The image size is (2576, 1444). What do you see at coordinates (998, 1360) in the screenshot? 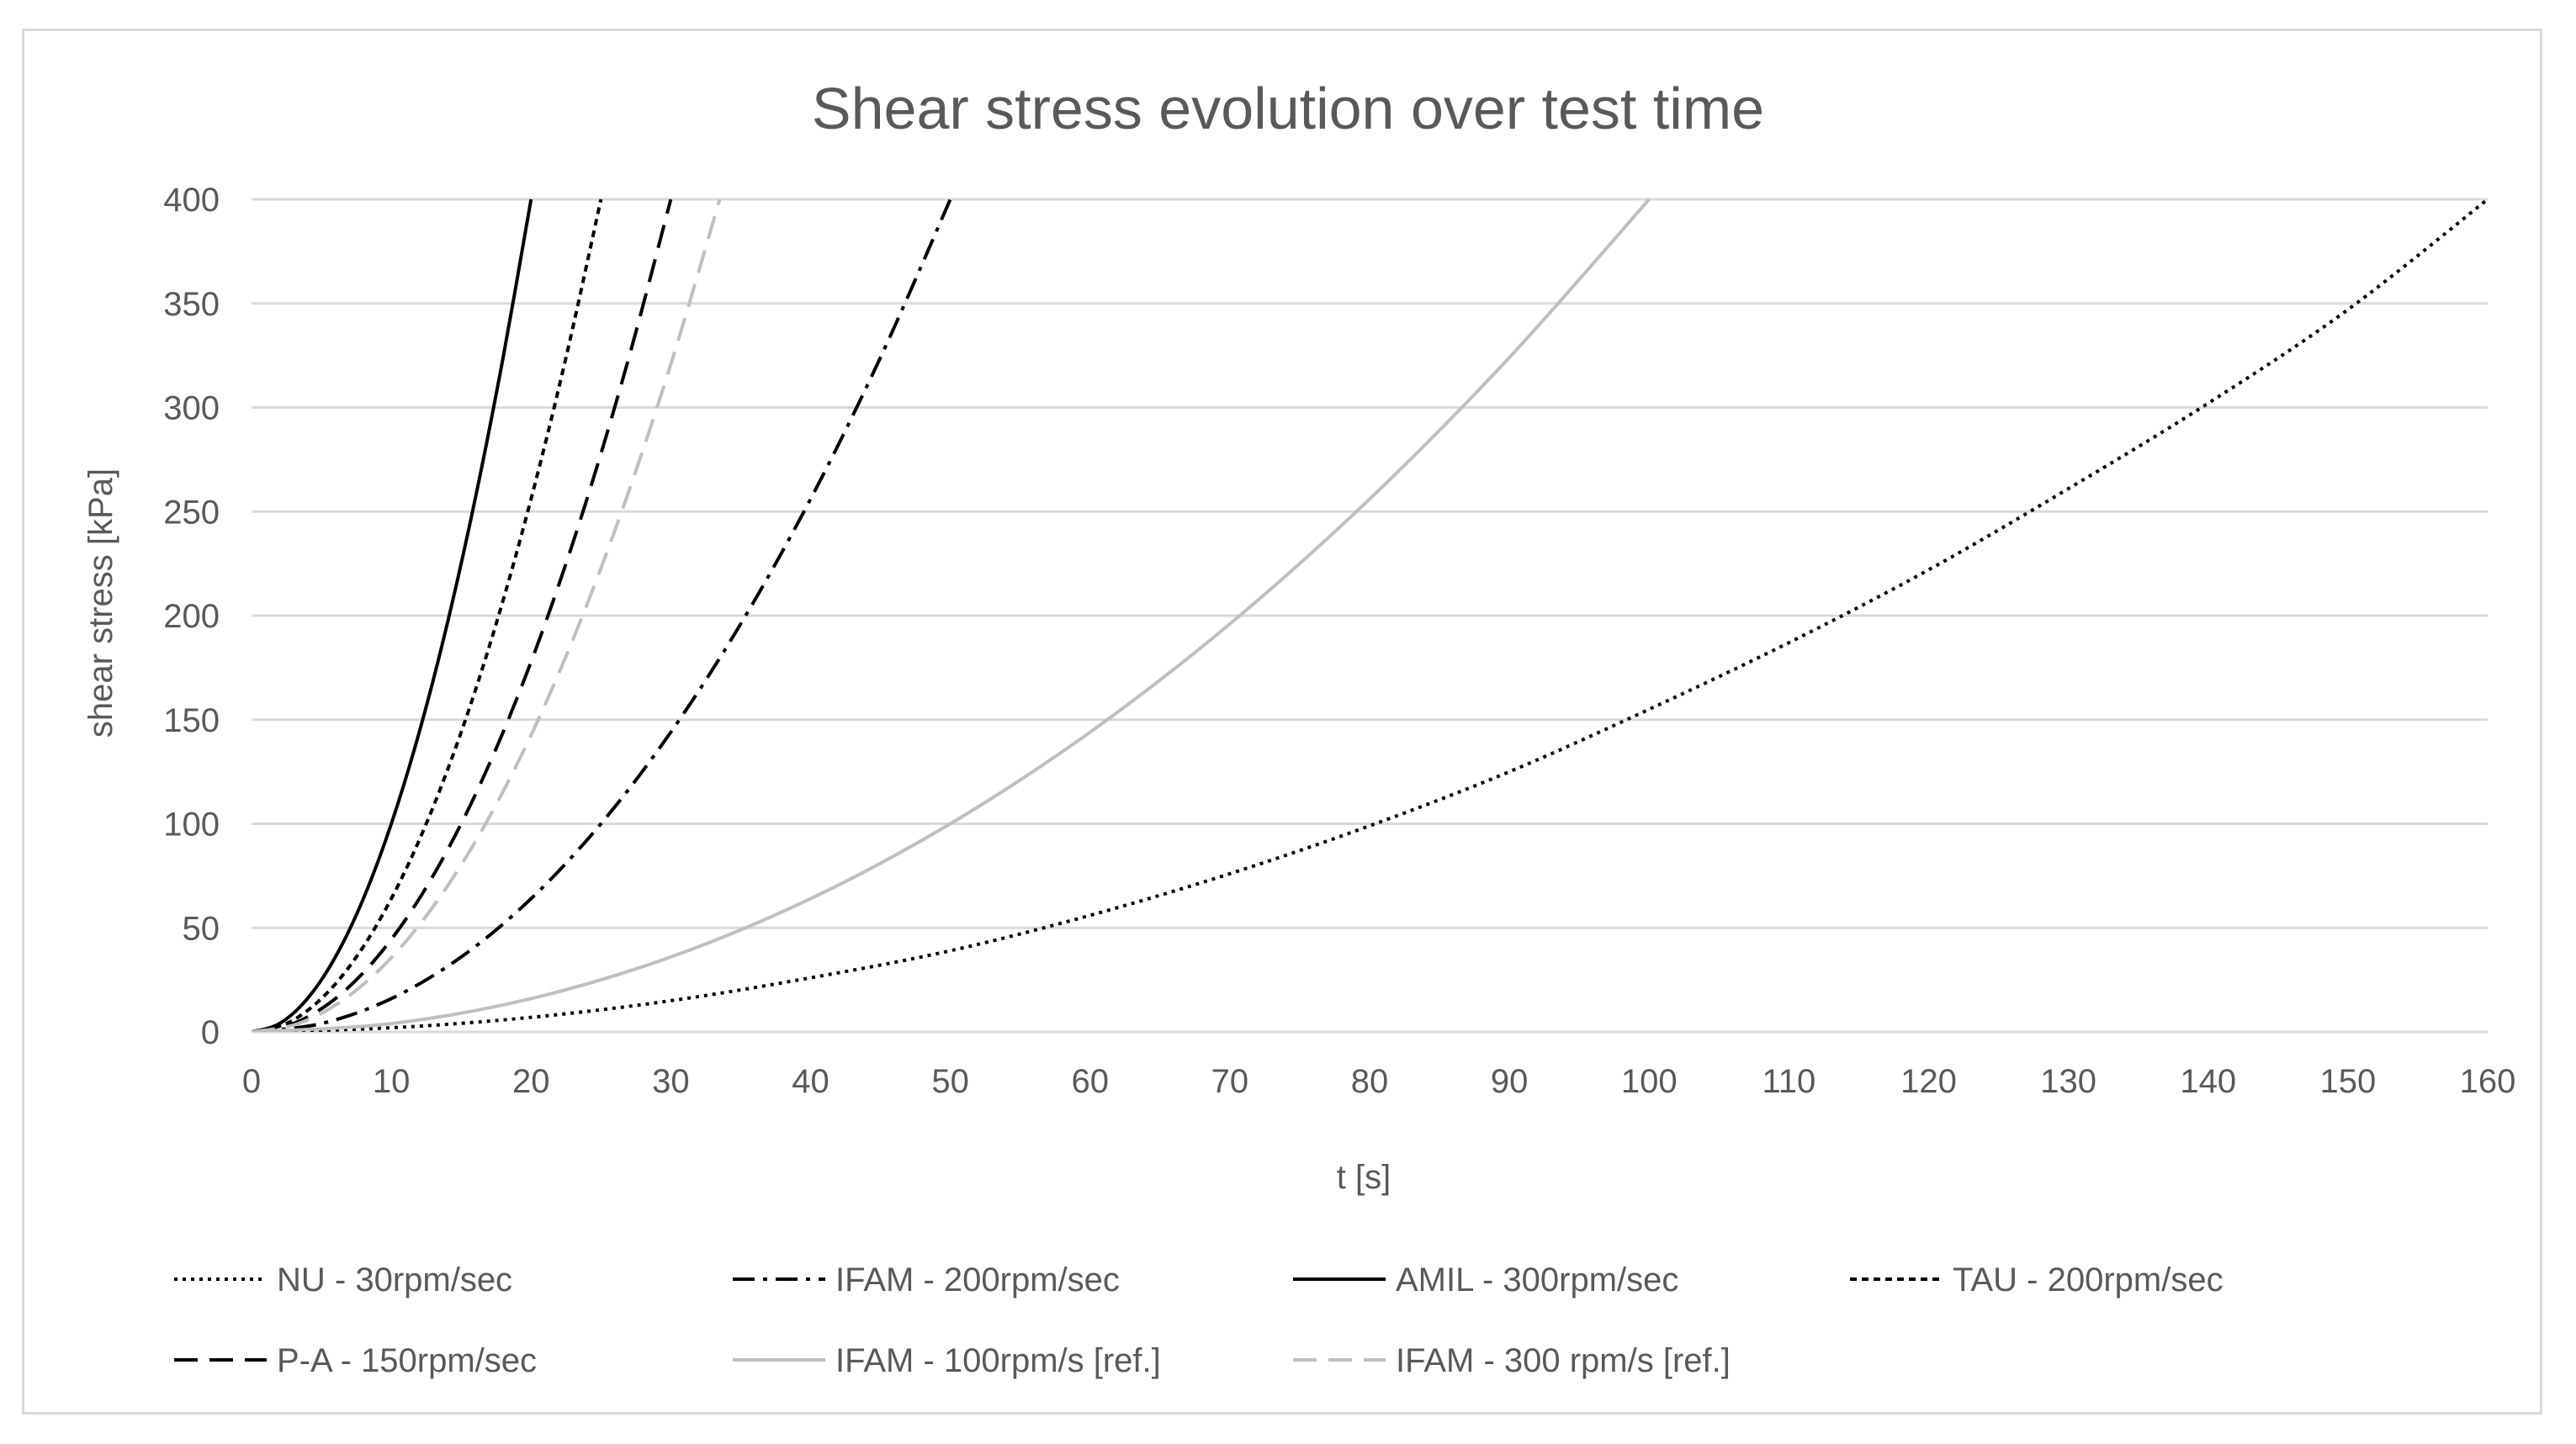
I see `legend-label: IFAM - 100rpm/s [ref.]` at bounding box center [998, 1360].